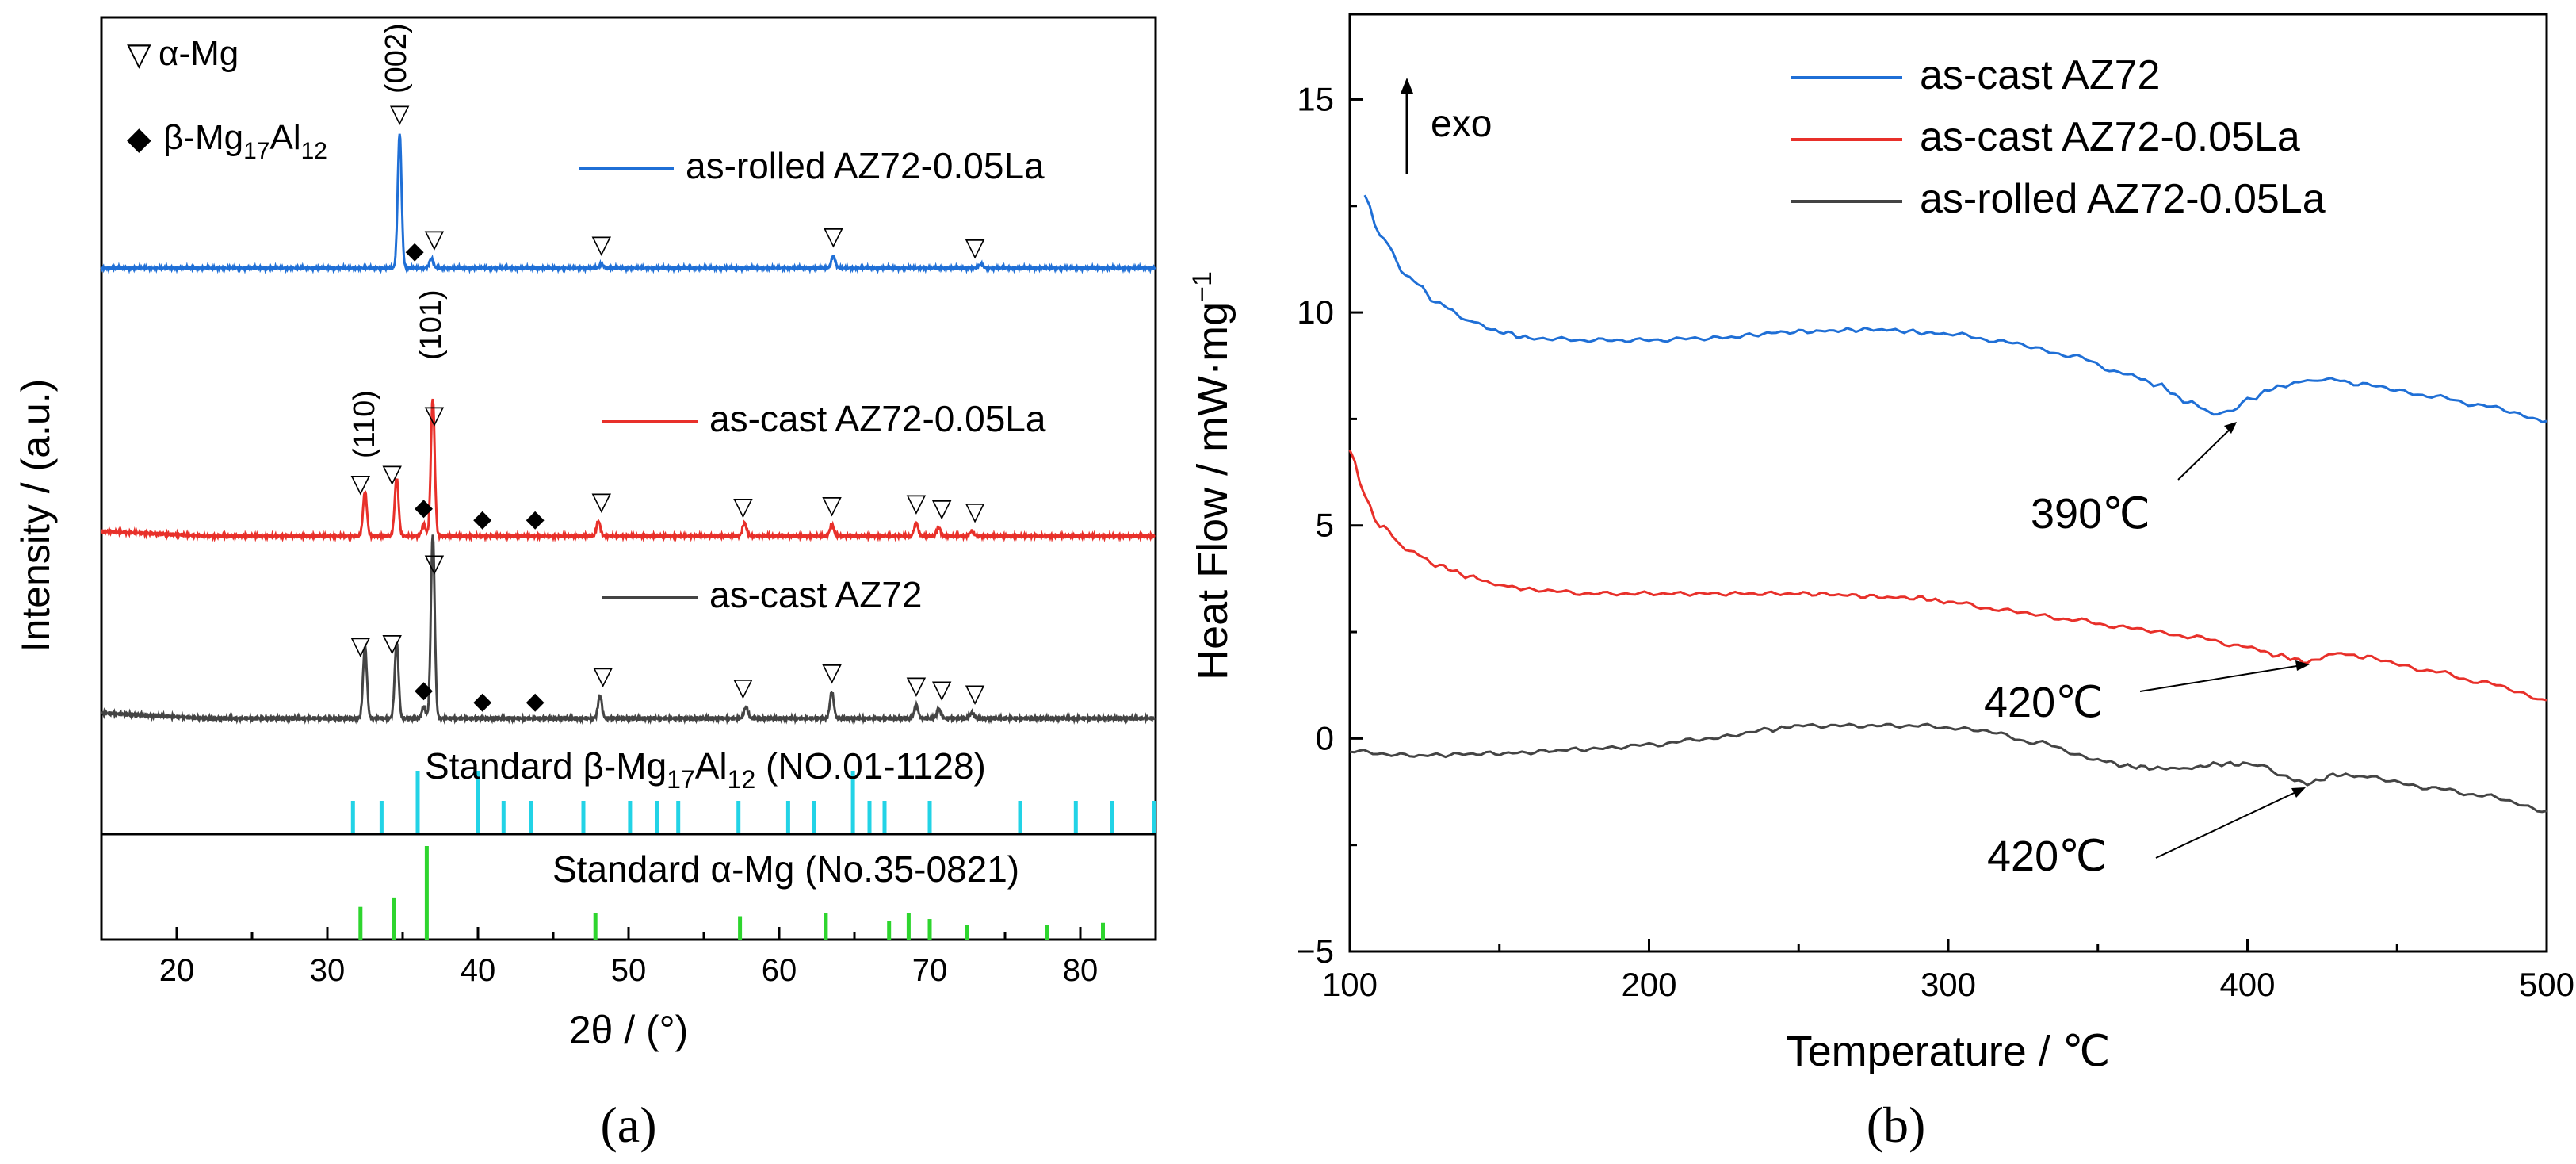 This screenshot has height=1164, width=2576. Describe the element at coordinates (629, 1030) in the screenshot. I see `panel-a-x-axis-label: 2θ / (°)` at that location.